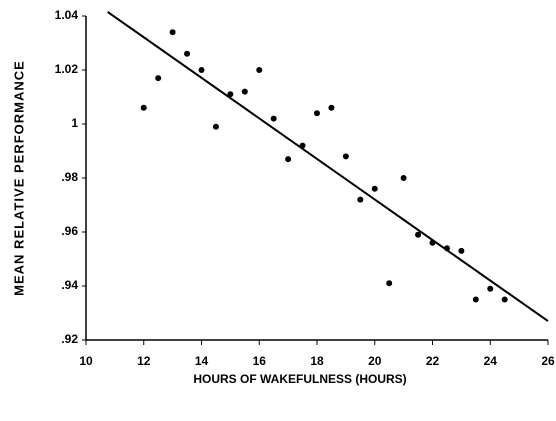 This screenshot has width=556, height=421. I want to click on y-tick-label: .98, so click(69, 177).